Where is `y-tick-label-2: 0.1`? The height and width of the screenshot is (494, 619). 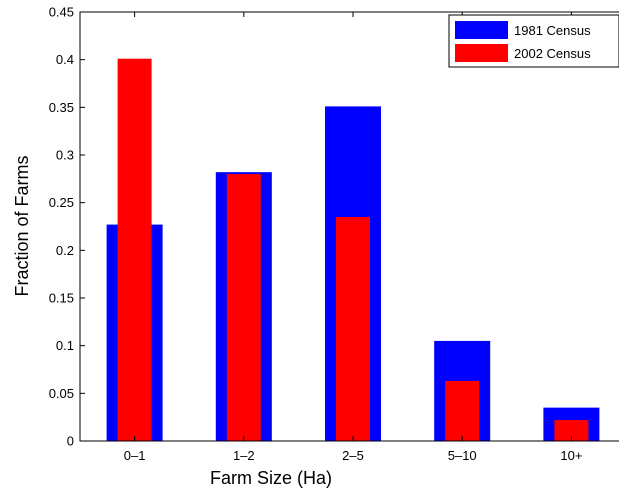 y-tick-label-2: 0.1 is located at coordinates (65, 345).